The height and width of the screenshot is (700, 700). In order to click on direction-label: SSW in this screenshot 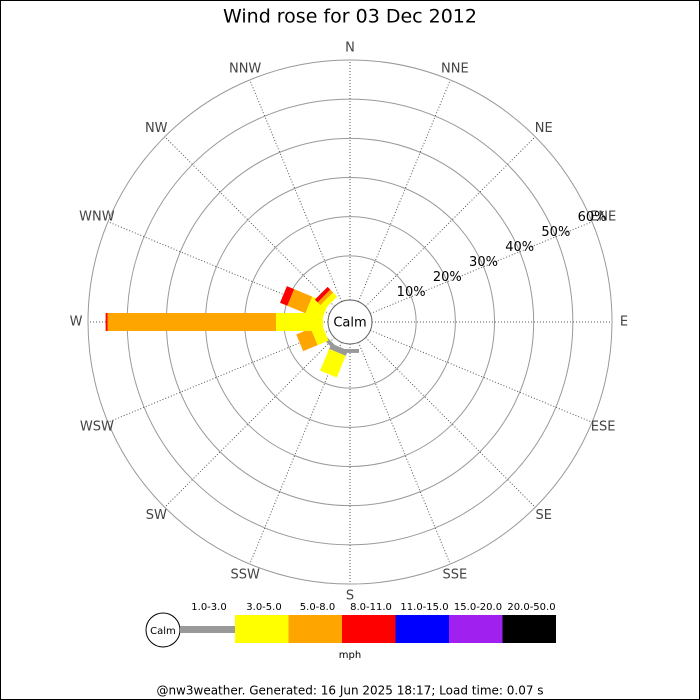, I will do `click(245, 575)`.